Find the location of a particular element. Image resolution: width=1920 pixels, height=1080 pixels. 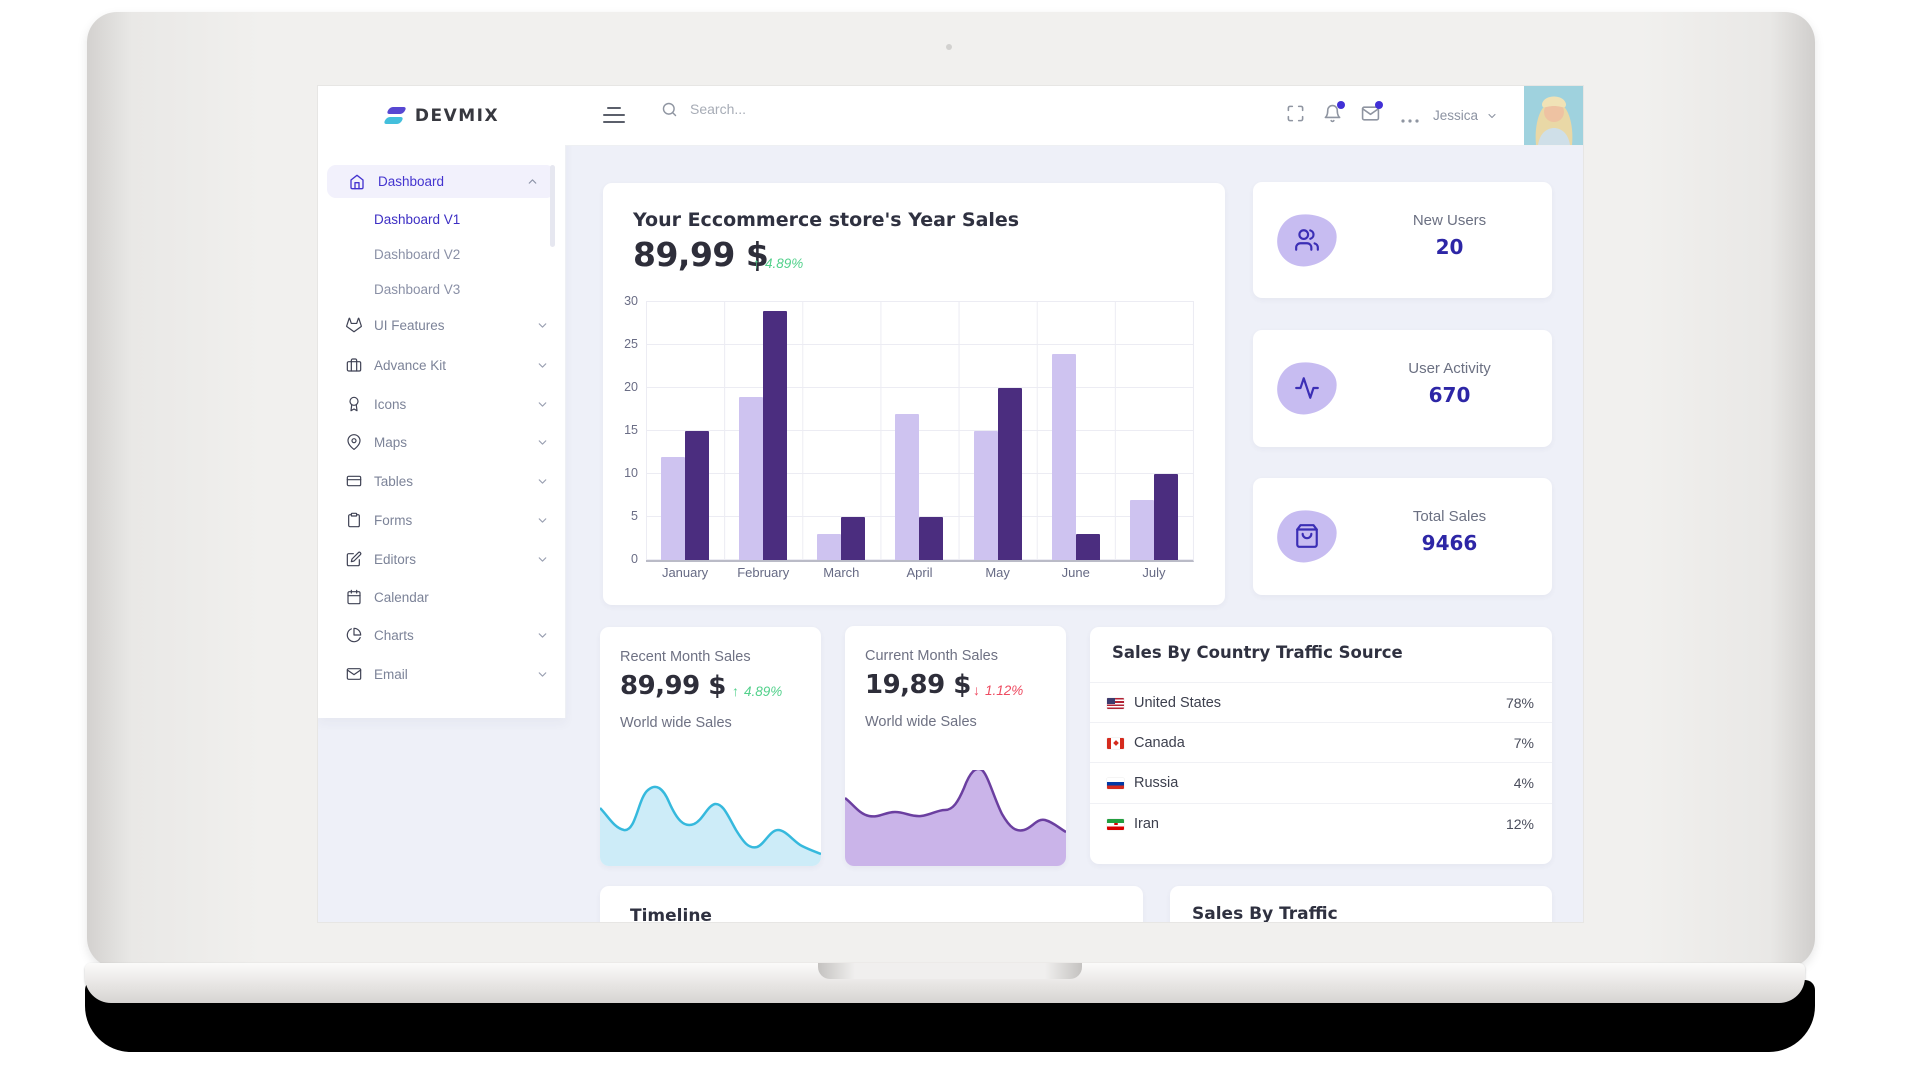

stat-value: 670 is located at coordinates (1449, 395).